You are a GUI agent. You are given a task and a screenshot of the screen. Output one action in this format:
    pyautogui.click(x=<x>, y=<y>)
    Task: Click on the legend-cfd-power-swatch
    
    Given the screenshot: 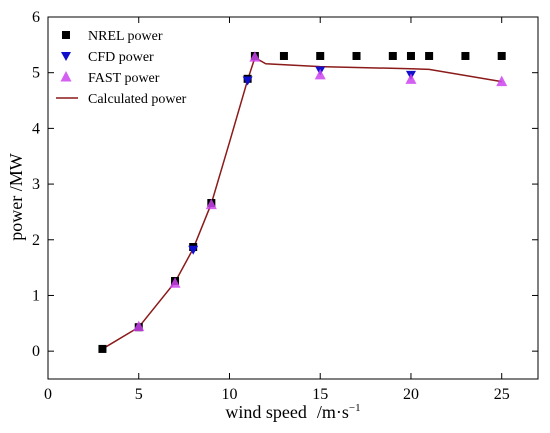 What is the action you would take?
    pyautogui.click(x=66, y=56)
    